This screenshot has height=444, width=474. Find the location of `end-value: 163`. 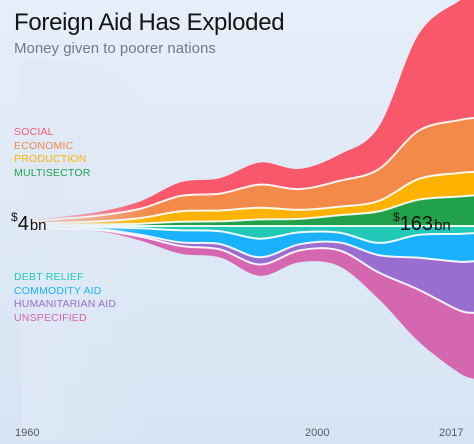

end-value: 163 is located at coordinates (416, 224).